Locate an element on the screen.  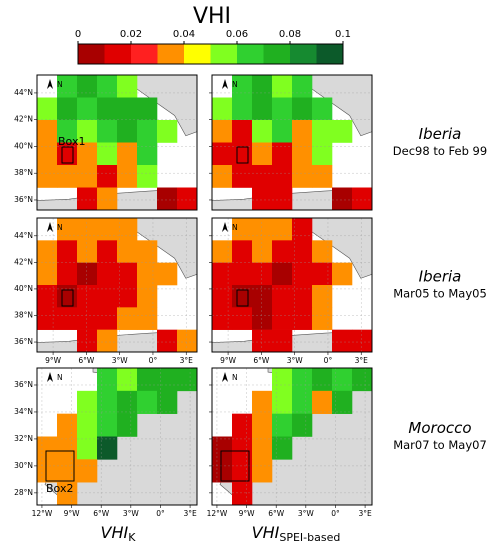
lat-label: 36°N is located at coordinates (23, 384).